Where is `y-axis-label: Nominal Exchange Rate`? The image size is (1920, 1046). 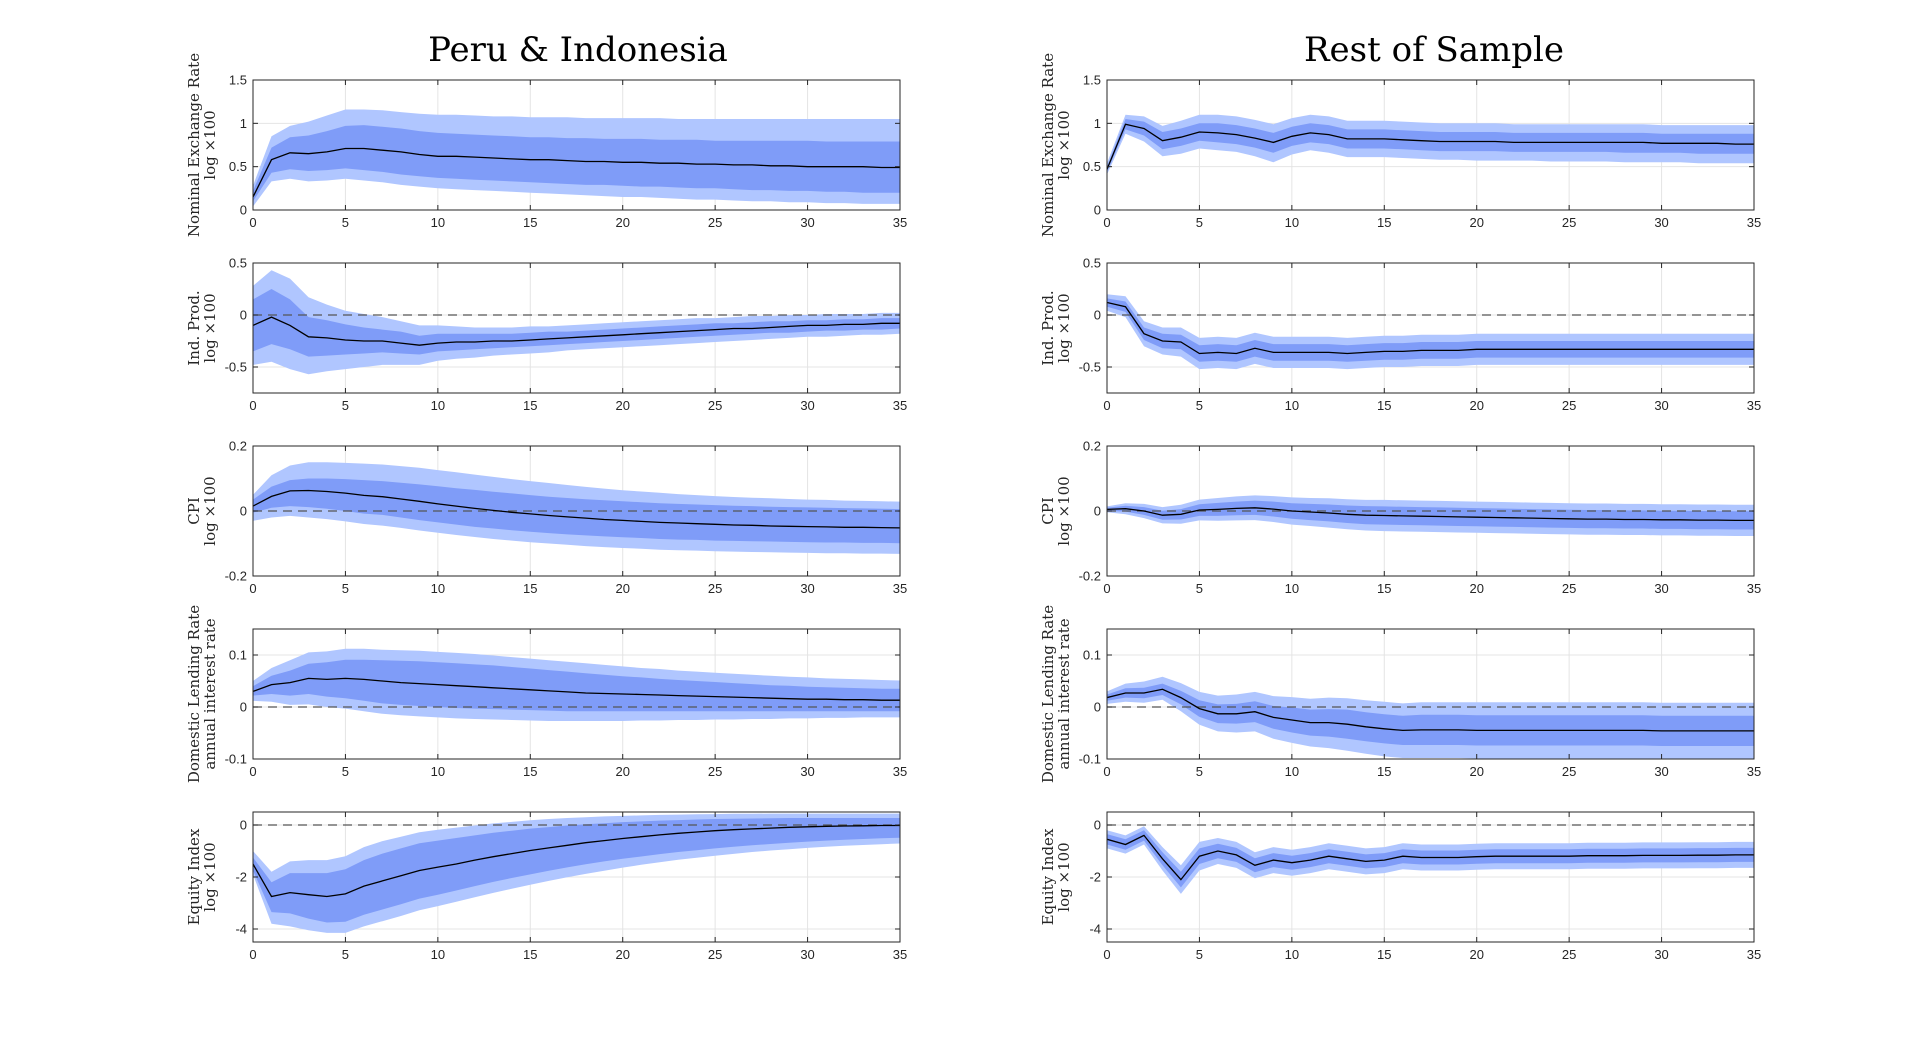
y-axis-label: Nominal Exchange Rate is located at coordinates (194, 145).